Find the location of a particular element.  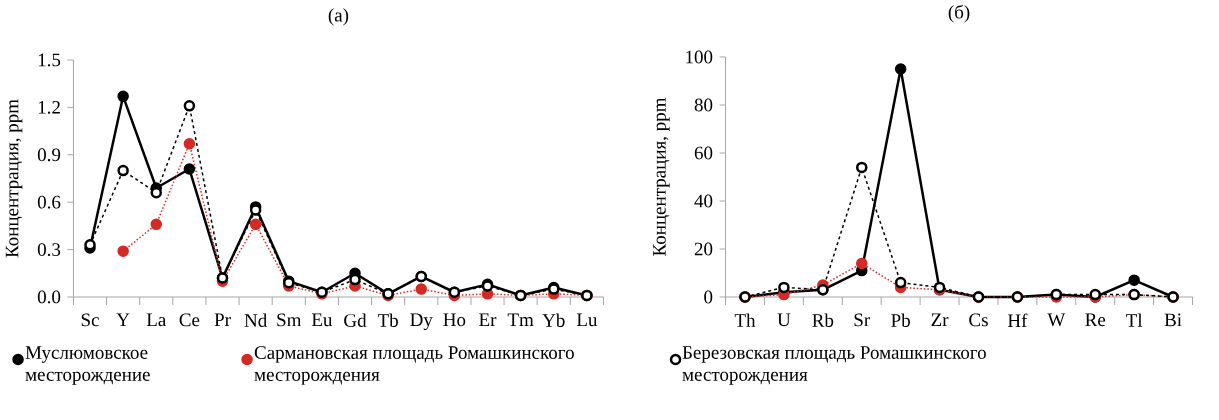

x-tick-label: Lu is located at coordinates (587, 320).